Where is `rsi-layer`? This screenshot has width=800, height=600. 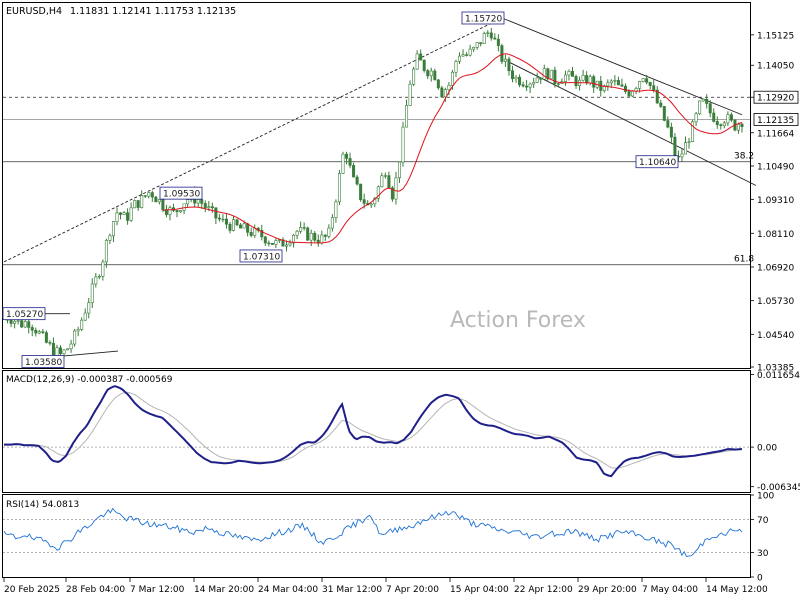 rsi-layer is located at coordinates (376, 532).